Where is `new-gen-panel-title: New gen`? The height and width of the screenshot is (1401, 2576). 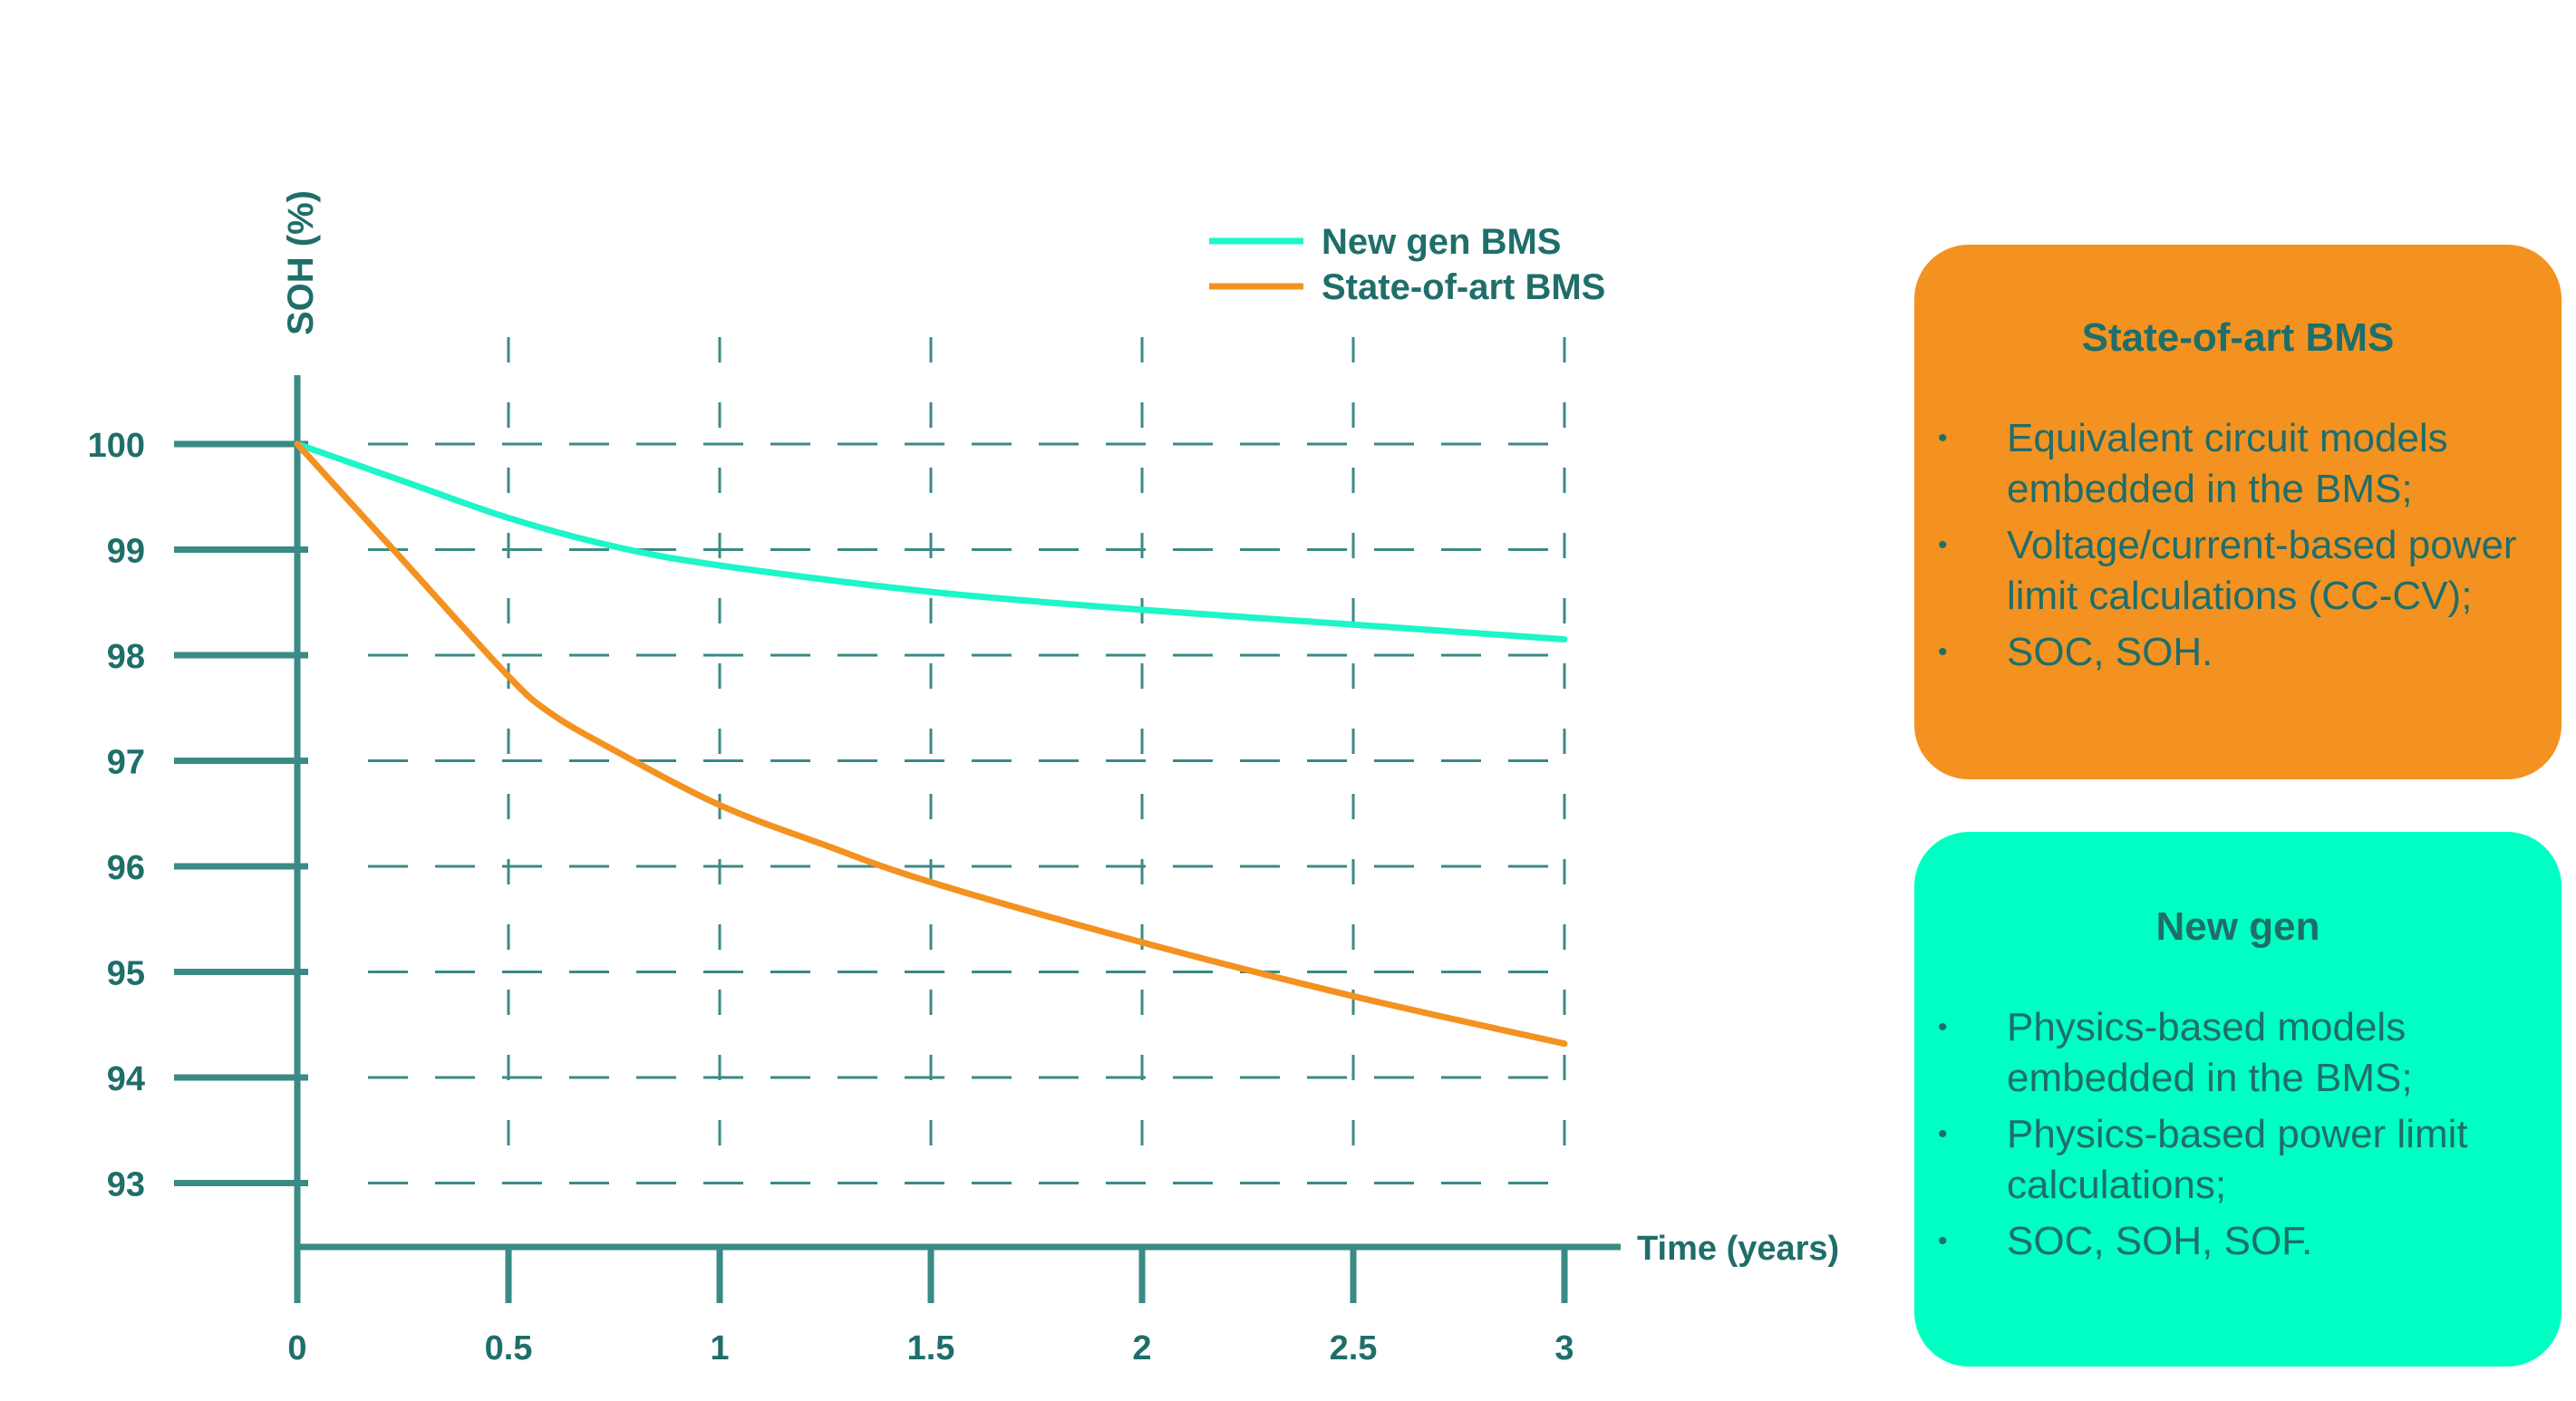
new-gen-panel-title: New gen is located at coordinates (2237, 926).